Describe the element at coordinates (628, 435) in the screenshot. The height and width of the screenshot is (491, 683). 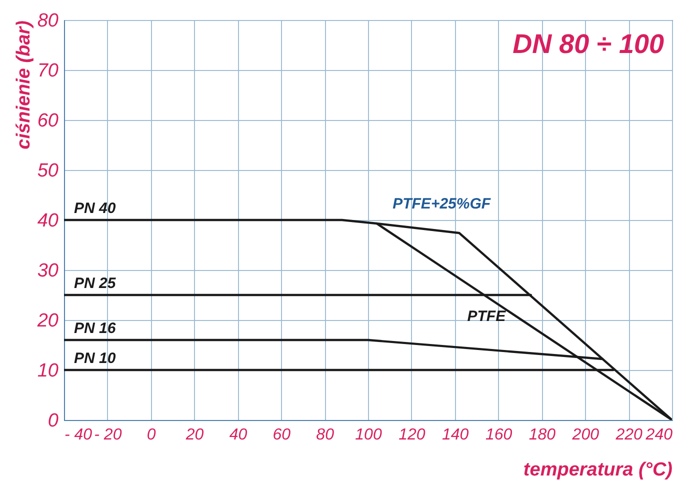
I see `x-tick-label: 220` at that location.